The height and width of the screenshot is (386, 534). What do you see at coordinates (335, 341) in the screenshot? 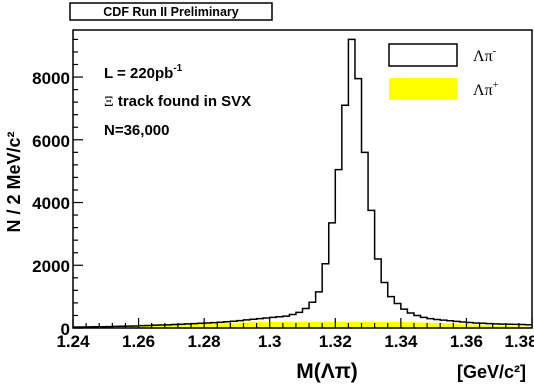
I see `x-tick-label: 1.32` at bounding box center [335, 341].